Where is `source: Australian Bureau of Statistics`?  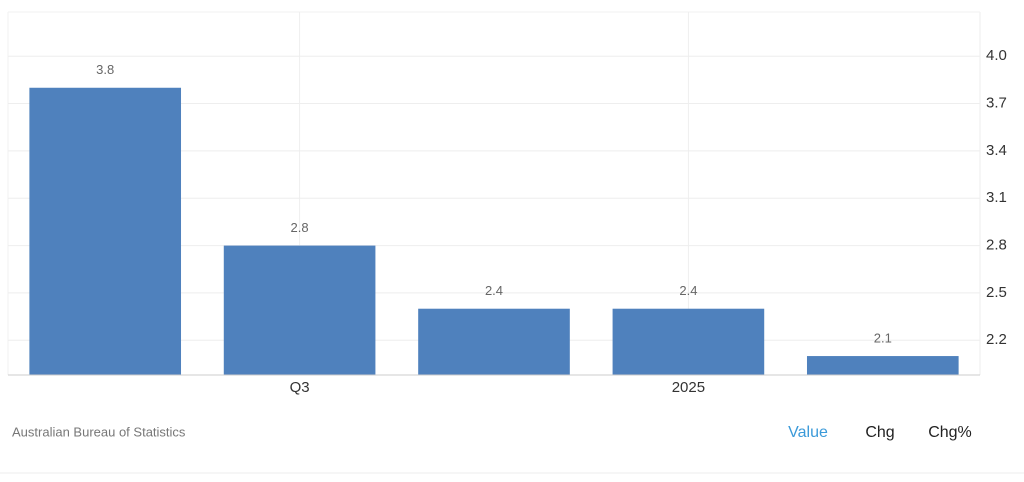 source: Australian Bureau of Statistics is located at coordinates (99, 431).